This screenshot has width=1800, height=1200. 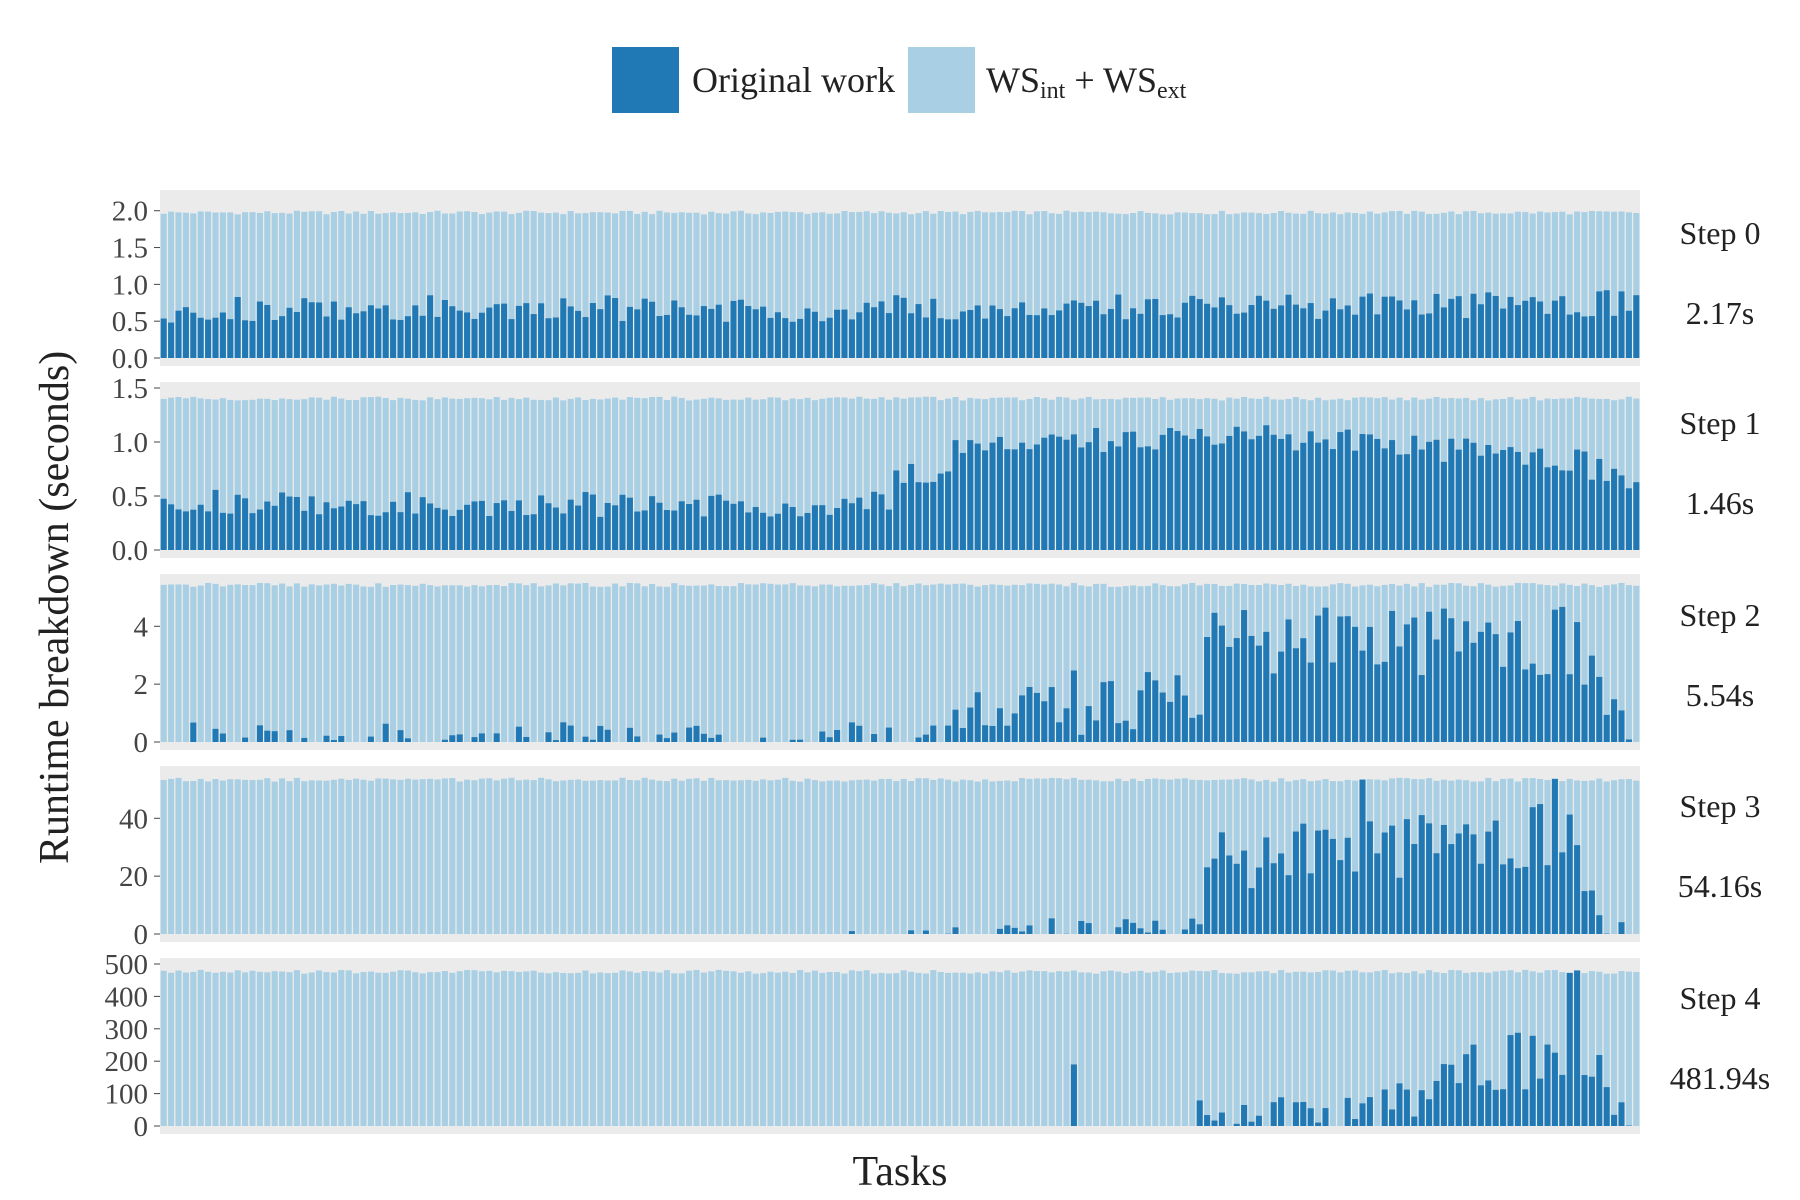 I want to click on panel-1-total-label: 1.46s, so click(x=1720, y=503).